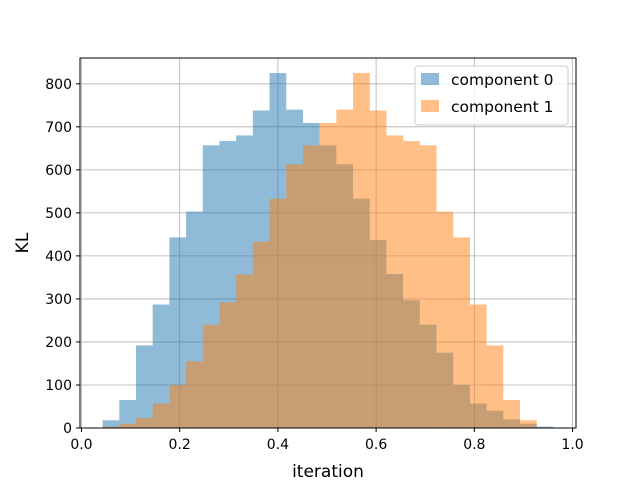 This screenshot has height=480, width=640. What do you see at coordinates (572, 445) in the screenshot?
I see `x-tick-label: 1.0` at bounding box center [572, 445].